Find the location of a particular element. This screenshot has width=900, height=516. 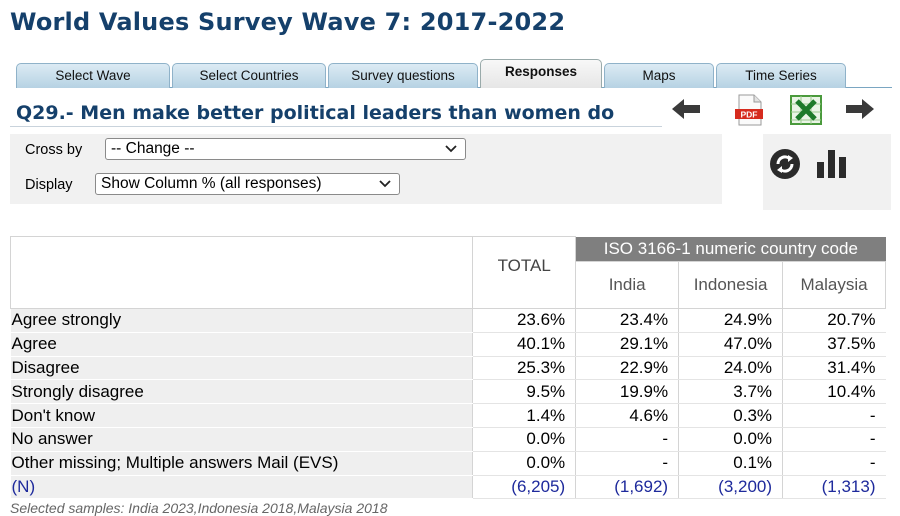

cell-value: 40.1% is located at coordinates (524, 344).